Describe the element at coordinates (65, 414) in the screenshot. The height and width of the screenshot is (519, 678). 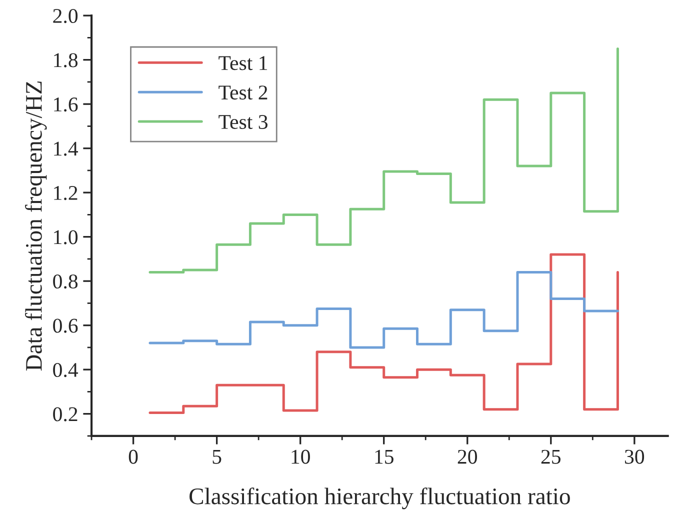
I see `y-tick-label: 0.2` at that location.